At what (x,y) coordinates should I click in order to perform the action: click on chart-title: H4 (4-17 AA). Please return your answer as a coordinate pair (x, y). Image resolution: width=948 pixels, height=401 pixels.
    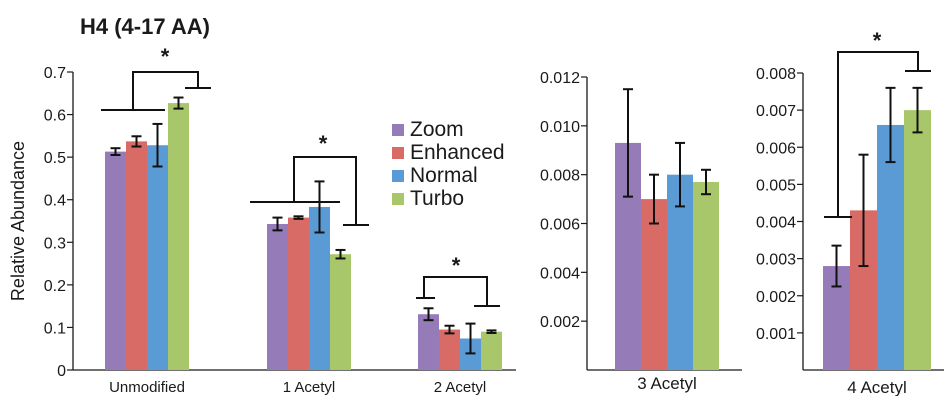
    Looking at the image, I should click on (145, 26).